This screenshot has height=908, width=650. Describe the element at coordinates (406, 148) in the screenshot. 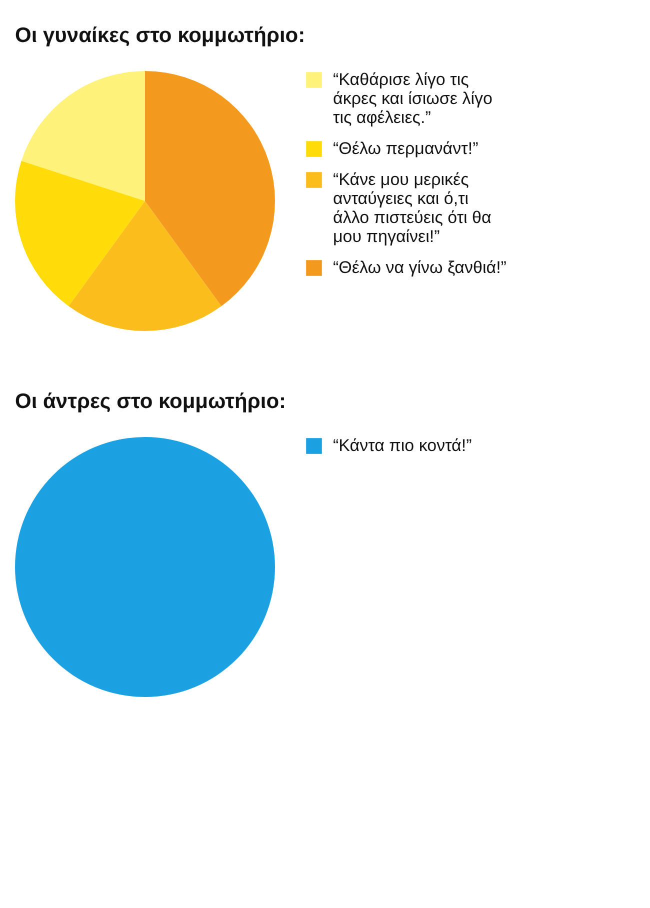

I see `legend-label: “Θέλω περμανάντ!”` at that location.